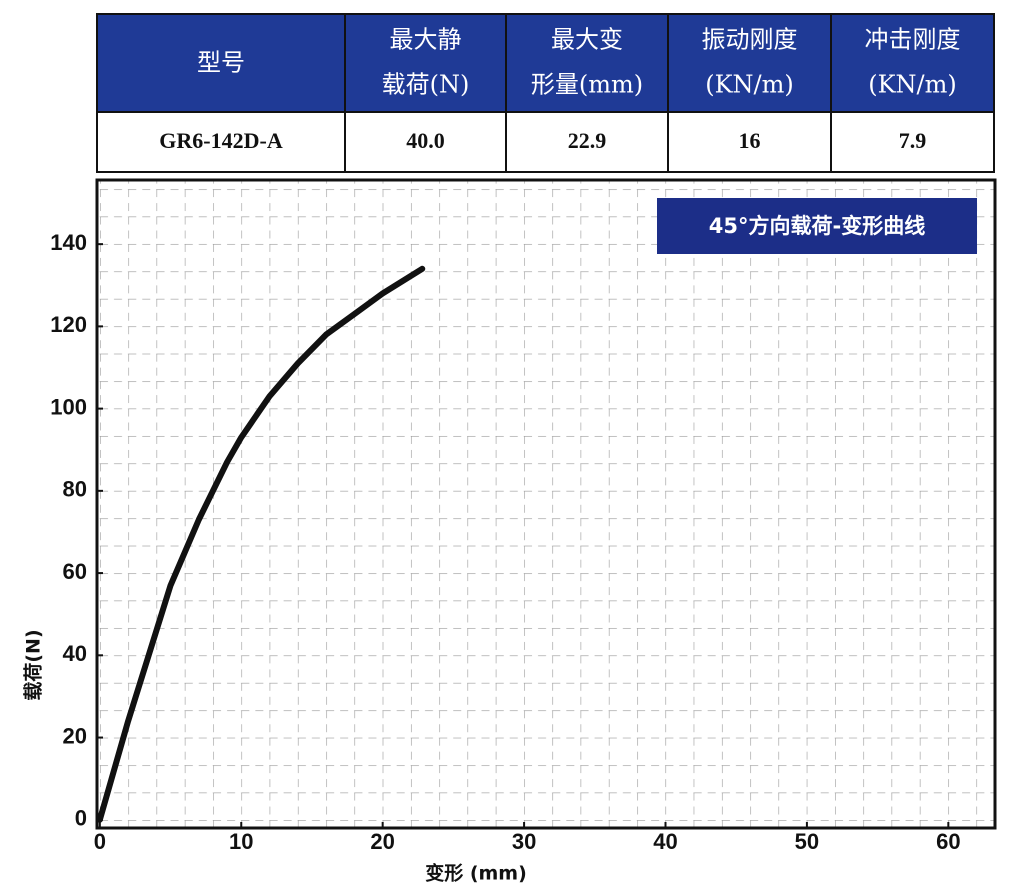 The height and width of the screenshot is (887, 1021). Describe the element at coordinates (221, 140) in the screenshot. I see `cell: GR6-142D-A` at that location.